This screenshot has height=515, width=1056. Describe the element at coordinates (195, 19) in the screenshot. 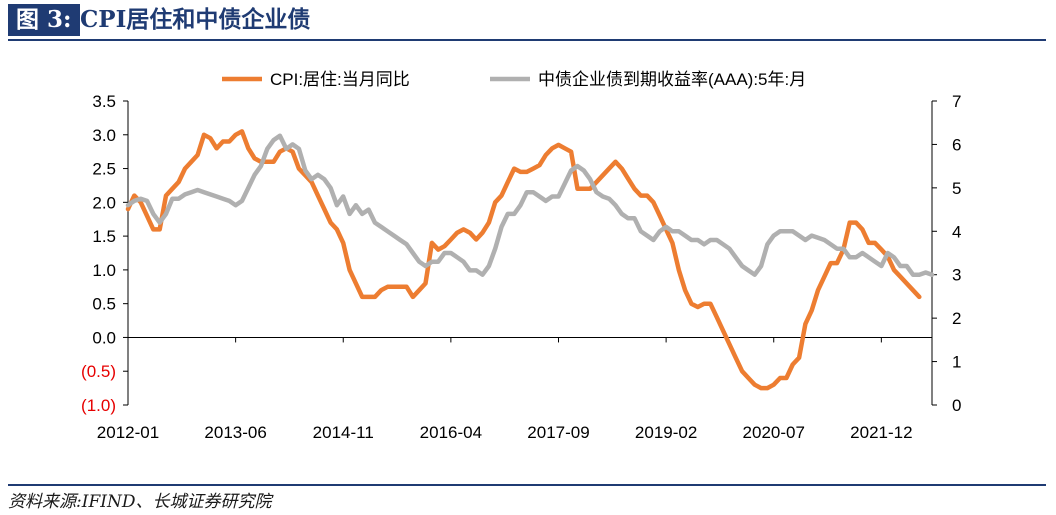

I see `figure-title: CPI居住和中债企业债` at that location.